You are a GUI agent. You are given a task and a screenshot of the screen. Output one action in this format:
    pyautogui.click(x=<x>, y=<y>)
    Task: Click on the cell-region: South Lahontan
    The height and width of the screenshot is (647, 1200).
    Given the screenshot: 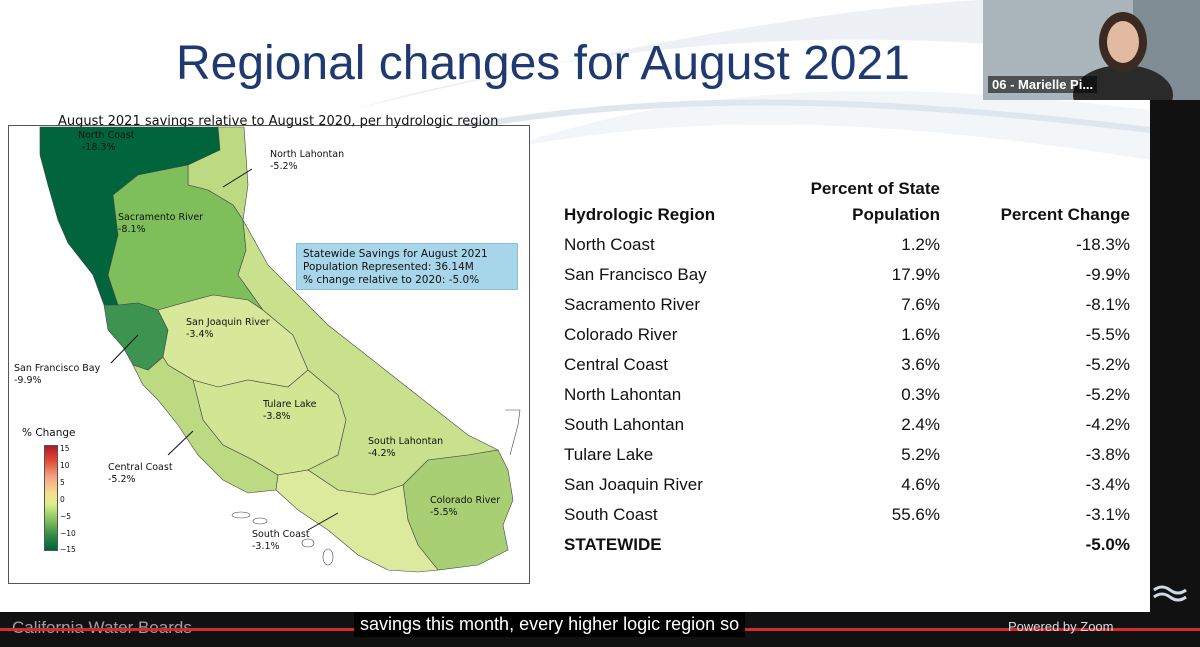 What is the action you would take?
    pyautogui.click(x=624, y=424)
    